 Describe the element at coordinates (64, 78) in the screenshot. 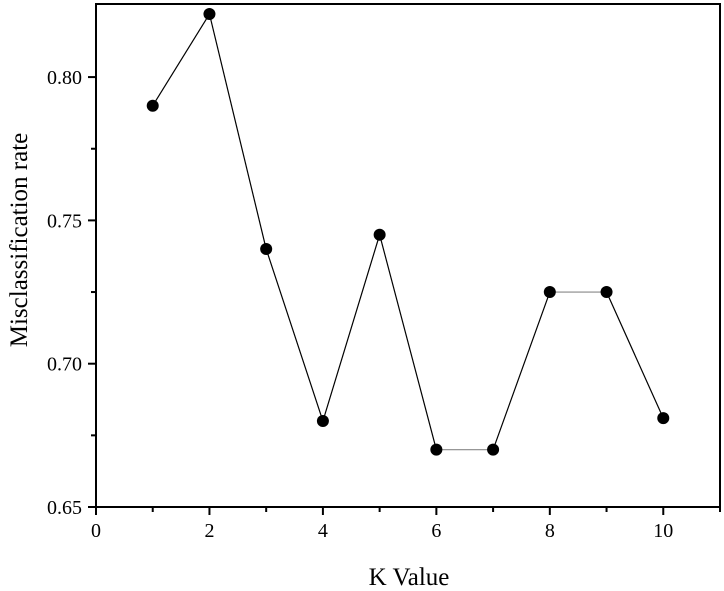

I see `y-tick-label: 0.80` at that location.